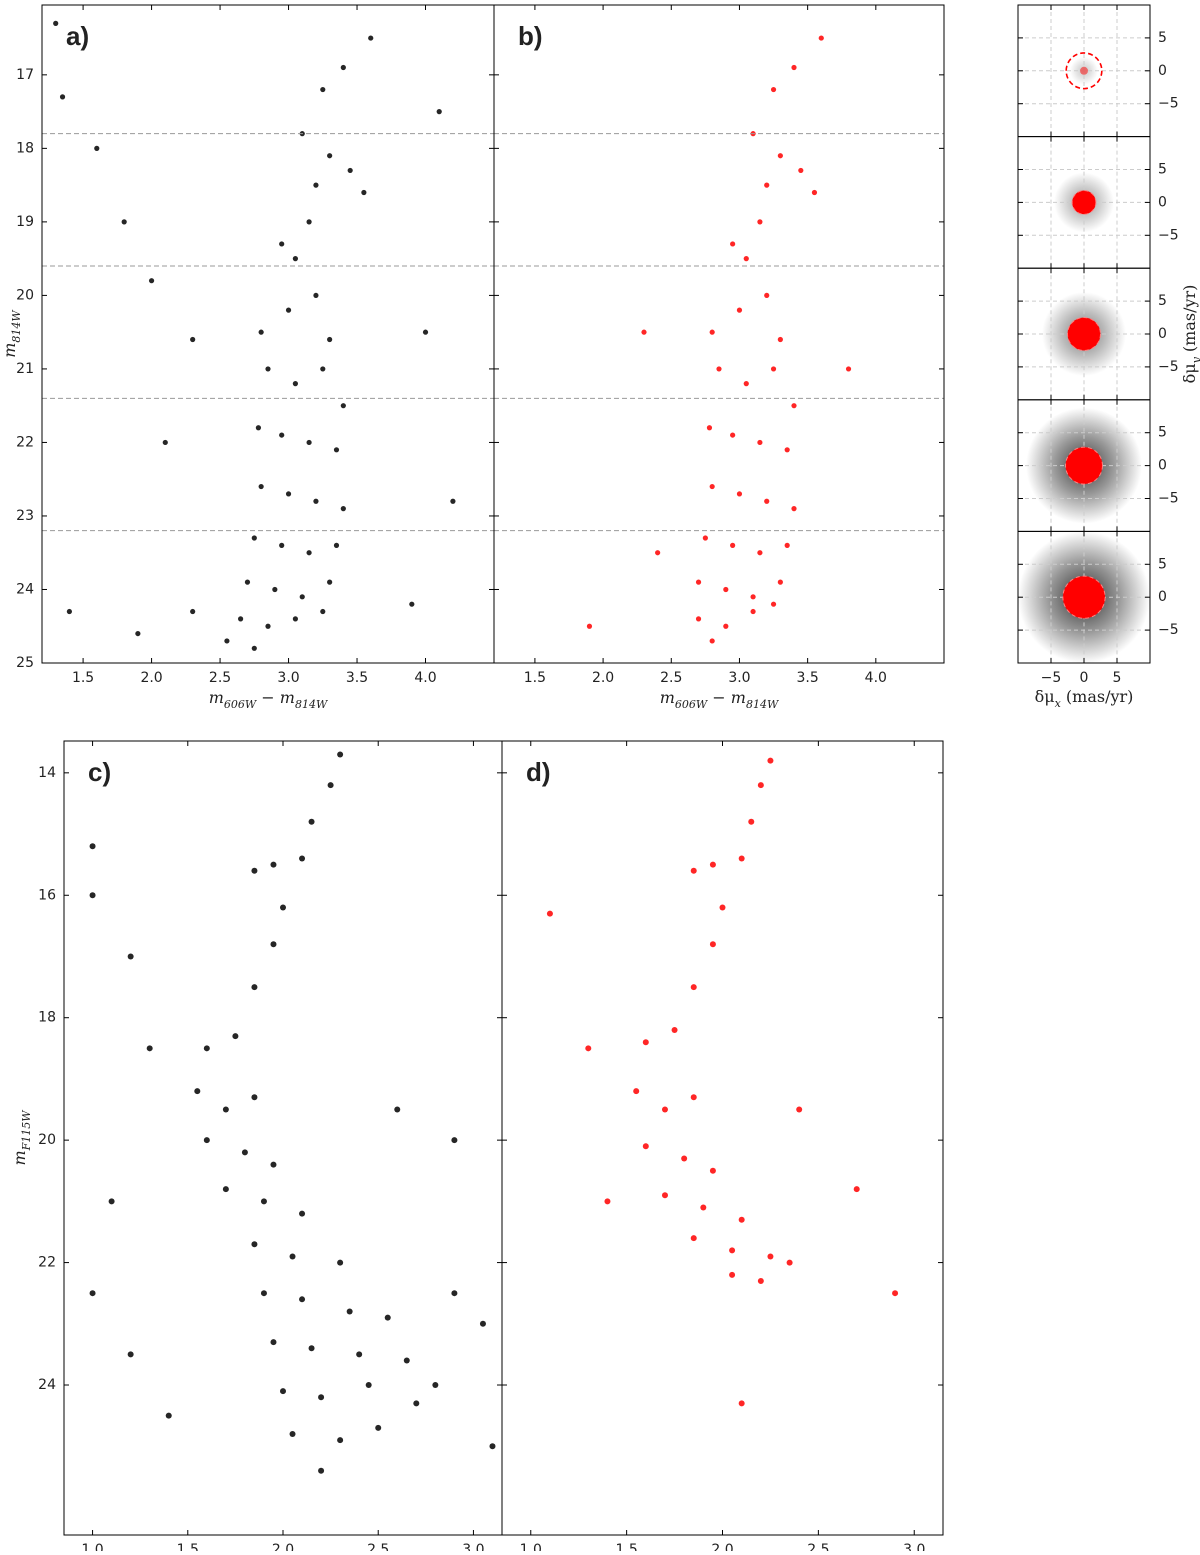 This screenshot has width=1200, height=1555. What do you see at coordinates (530, 36) in the screenshot?
I see `panel-label: b)` at bounding box center [530, 36].